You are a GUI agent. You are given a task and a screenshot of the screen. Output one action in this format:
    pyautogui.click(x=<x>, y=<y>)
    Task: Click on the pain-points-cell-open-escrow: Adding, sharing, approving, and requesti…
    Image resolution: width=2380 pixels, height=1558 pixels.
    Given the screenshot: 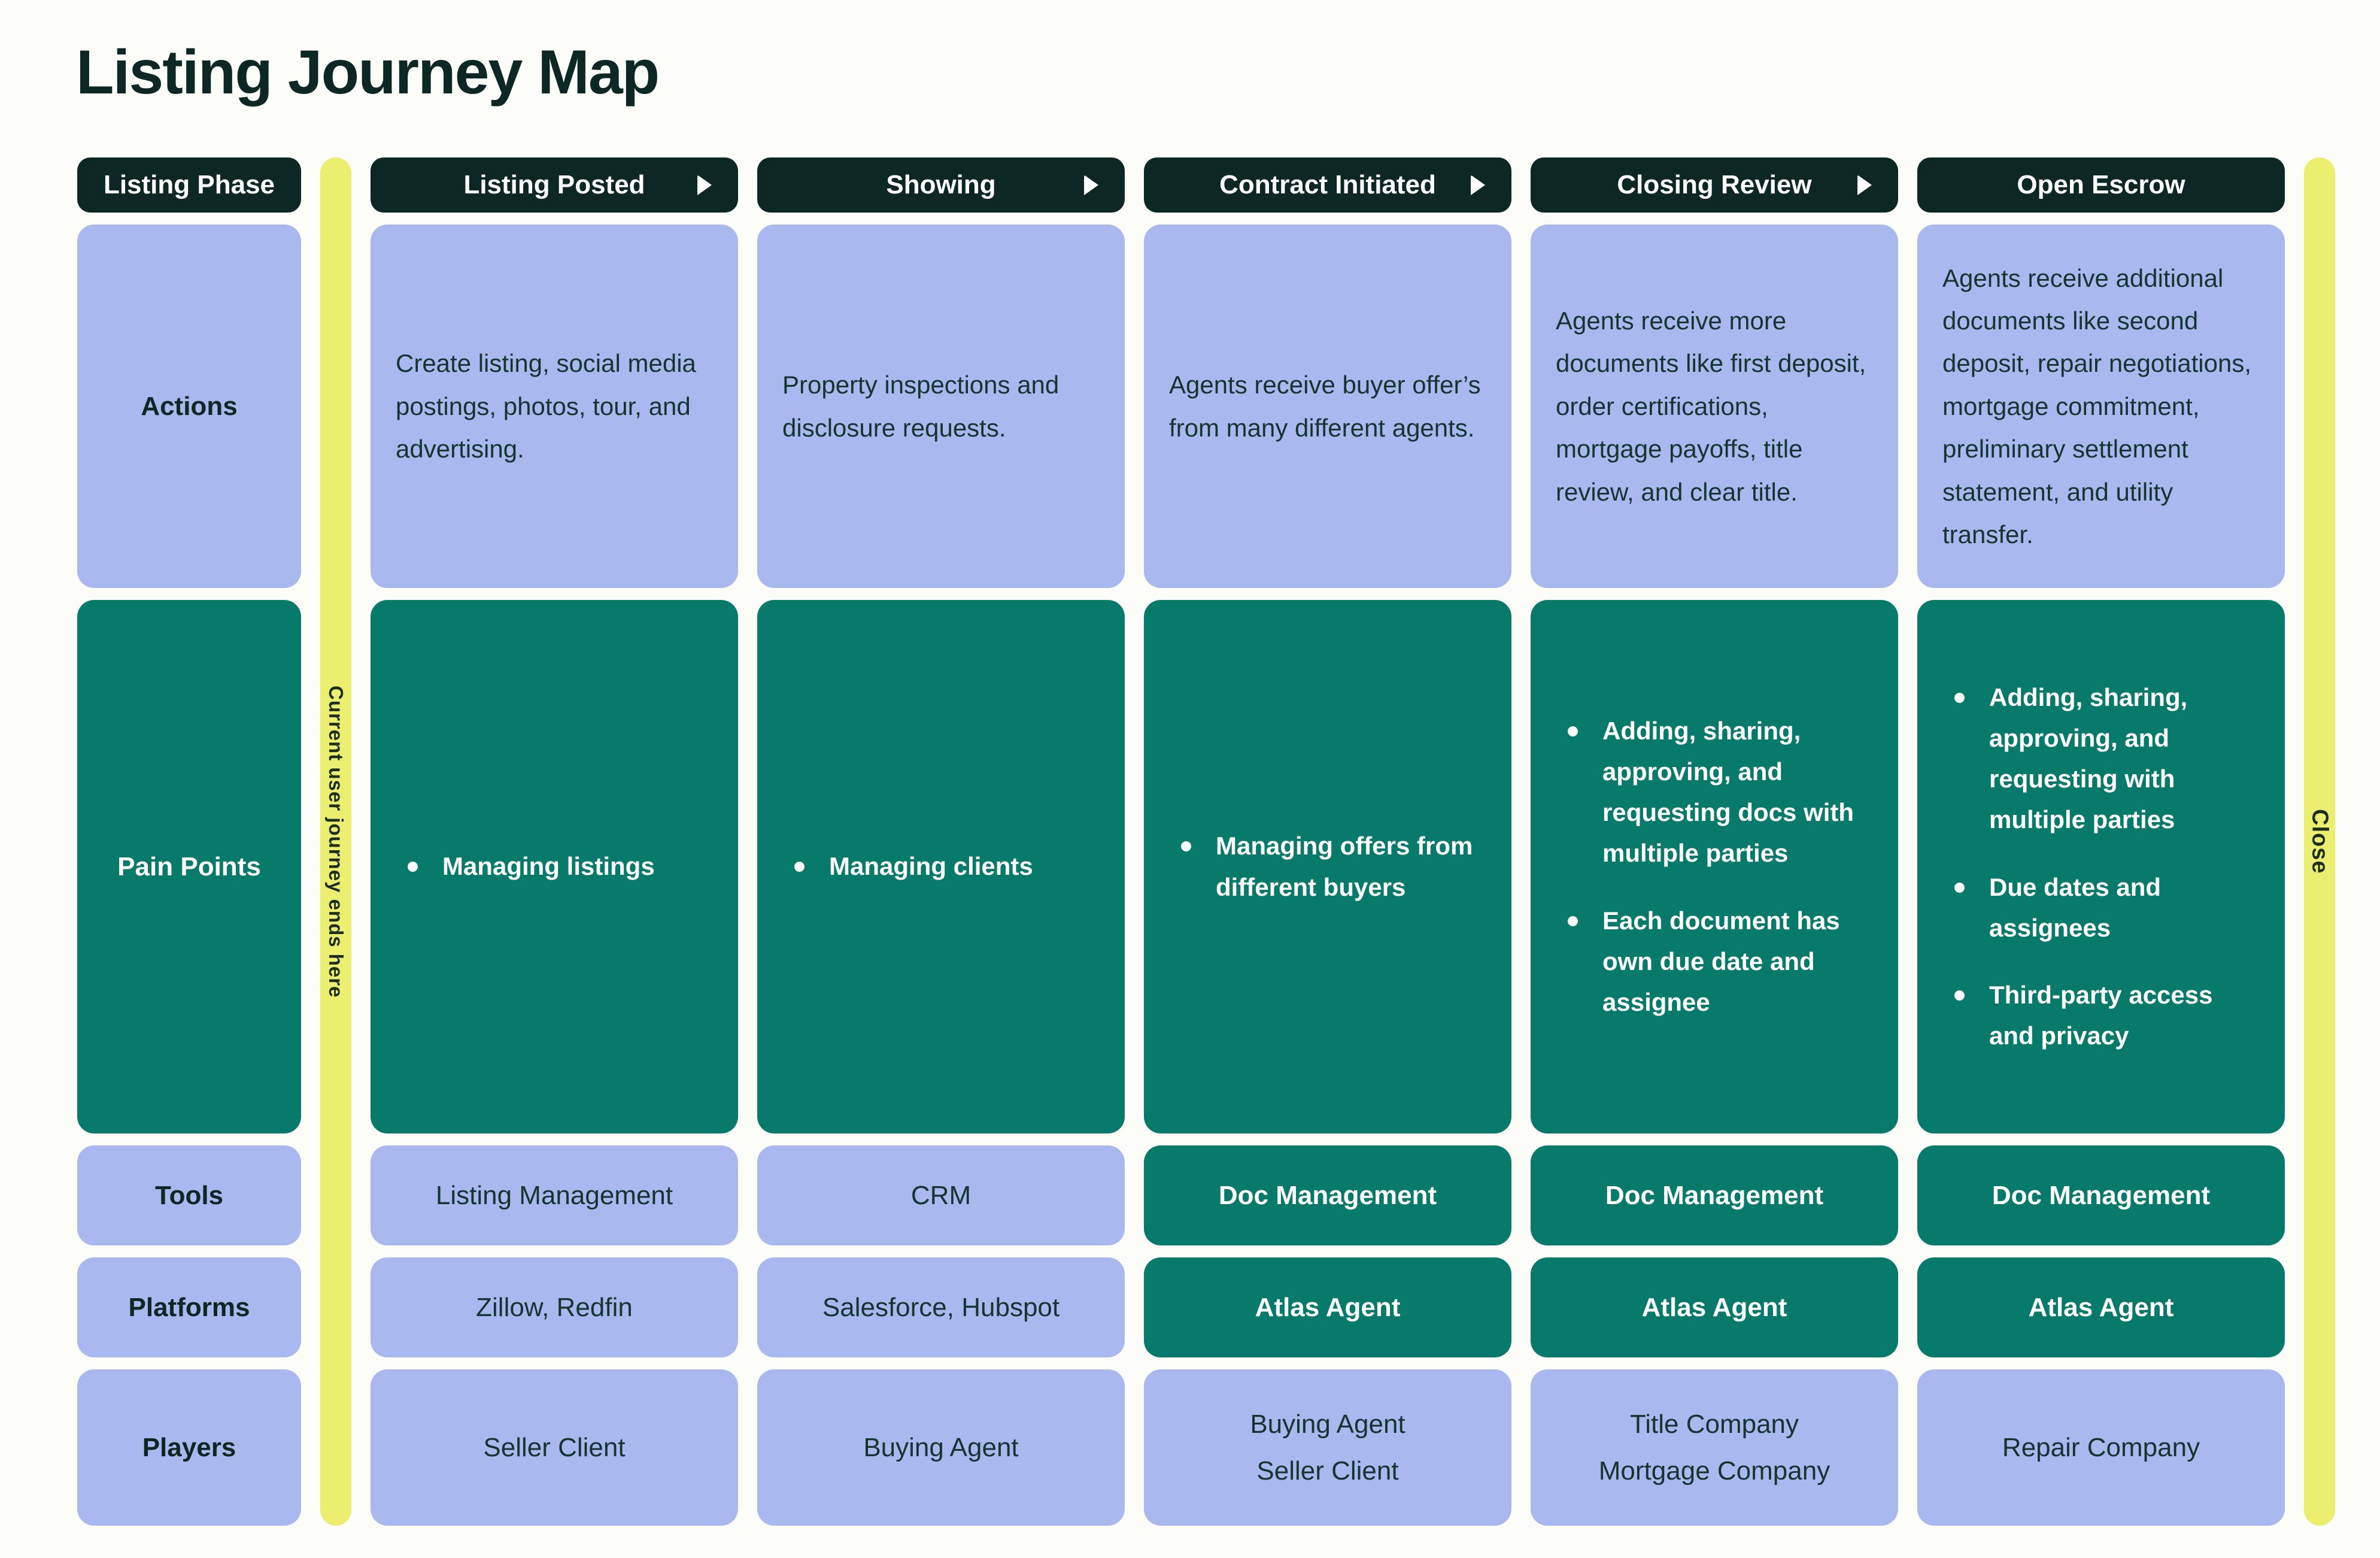 What is the action you would take?
    pyautogui.click(x=2101, y=867)
    